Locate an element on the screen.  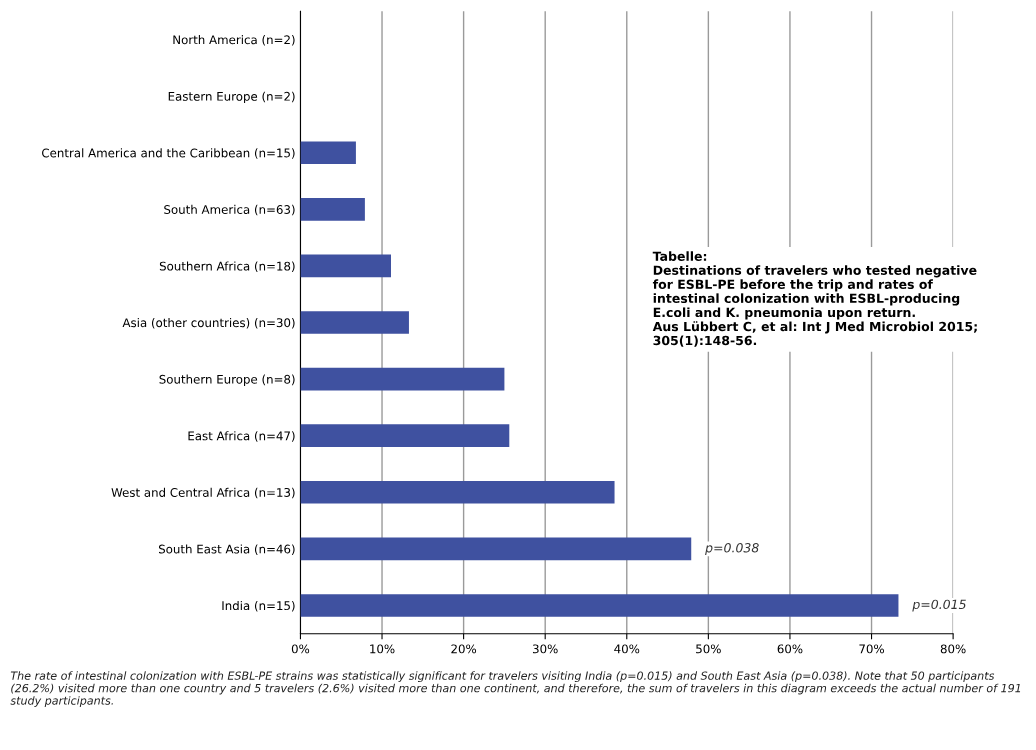
y-tick-label: India (n=15) is located at coordinates (258, 606).